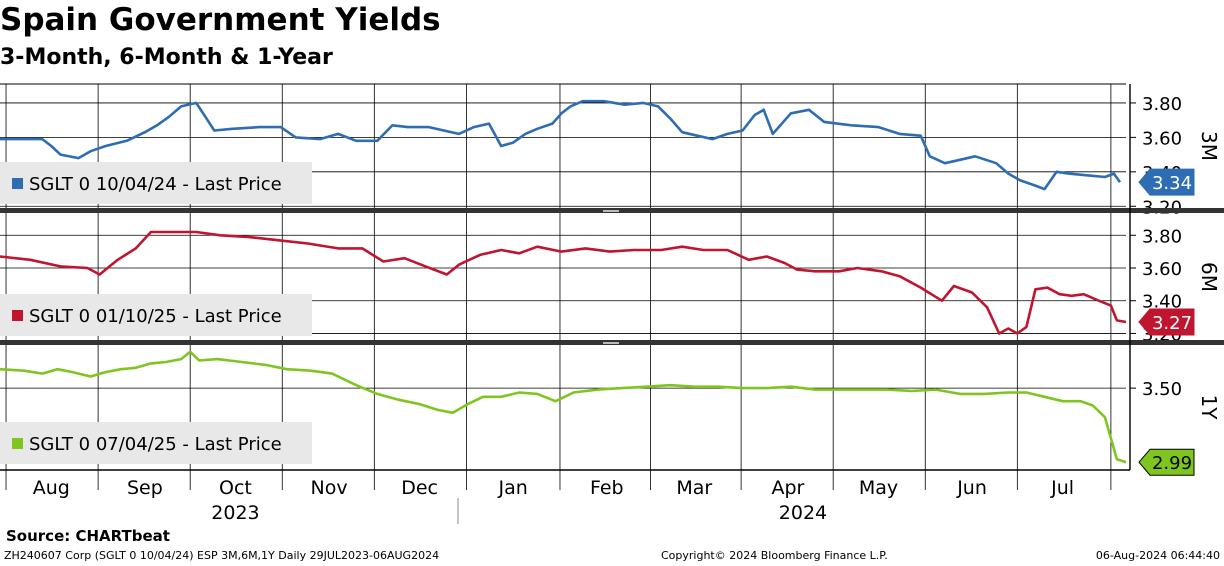  I want to click on legend-label: SGLT 0 01/10/25 - Last Price, so click(155, 316).